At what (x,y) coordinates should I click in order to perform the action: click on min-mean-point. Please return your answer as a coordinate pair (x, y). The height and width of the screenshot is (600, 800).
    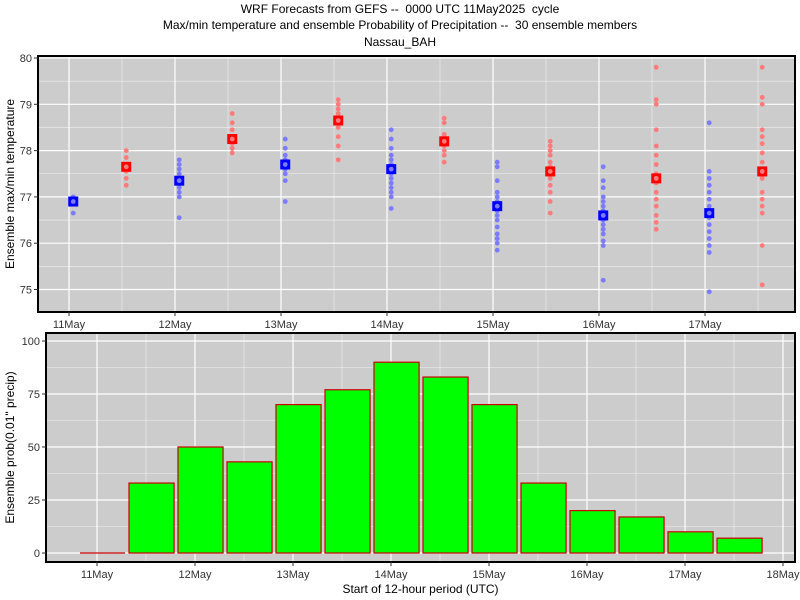
    Looking at the image, I should click on (73, 201).